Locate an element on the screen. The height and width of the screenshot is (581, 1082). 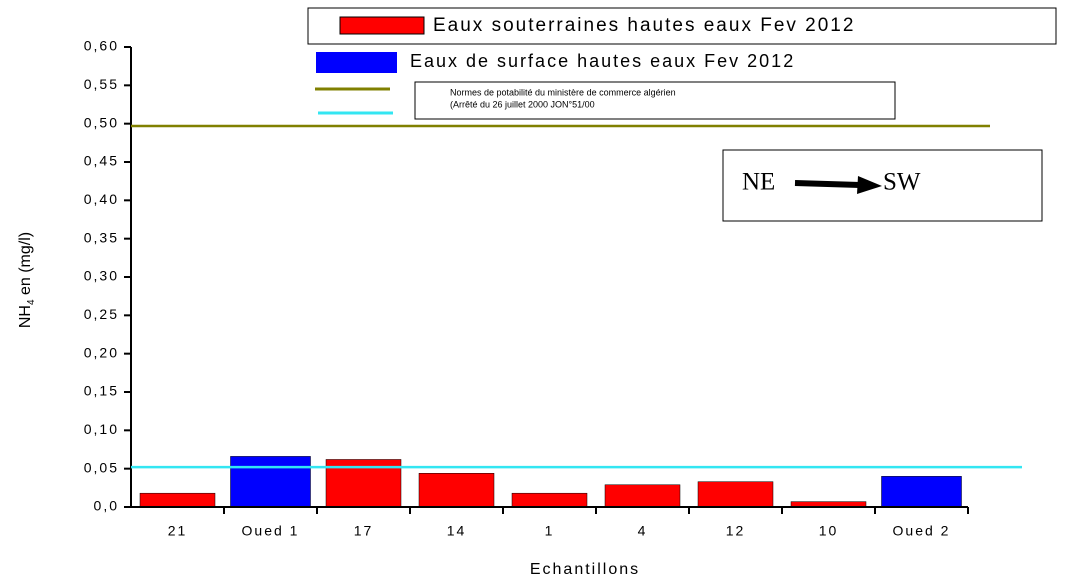
y-axis-label: NH4 en (mg/l) is located at coordinates (26, 280).